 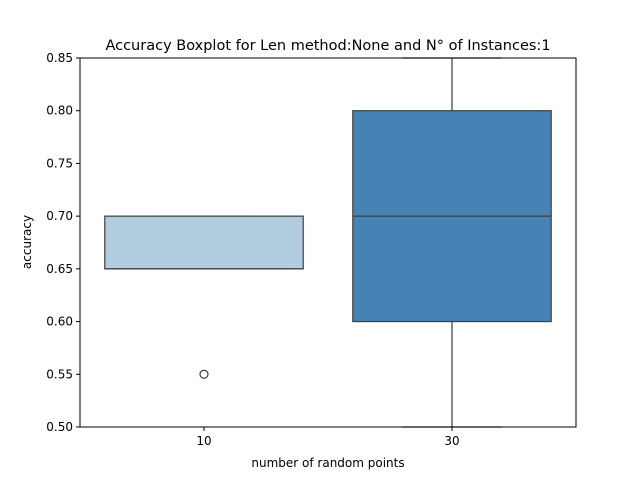 I want to click on y-tick-label: 0.55, so click(x=59, y=374).